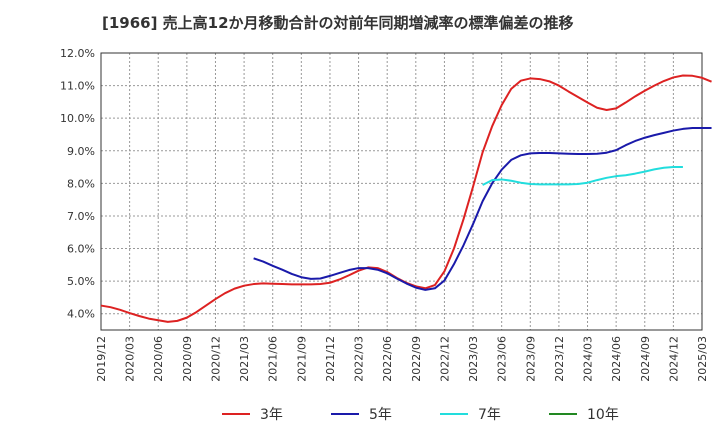 The width and height of the screenshot is (720, 440). Describe the element at coordinates (338, 23) in the screenshot. I see `chart-title: [1966] 売上高12か月移動合計の対前年同期増減率の標準偏差の推移` at that location.